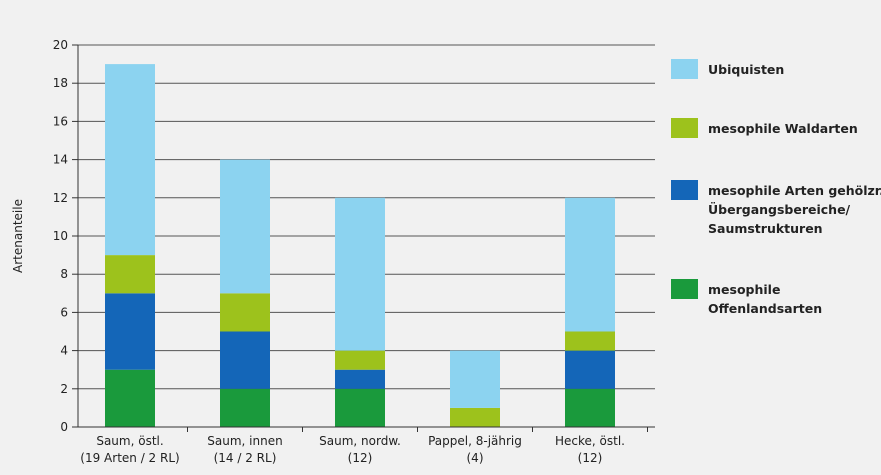  I want to click on legend-entry-label: Ubiquisten, so click(746, 69).